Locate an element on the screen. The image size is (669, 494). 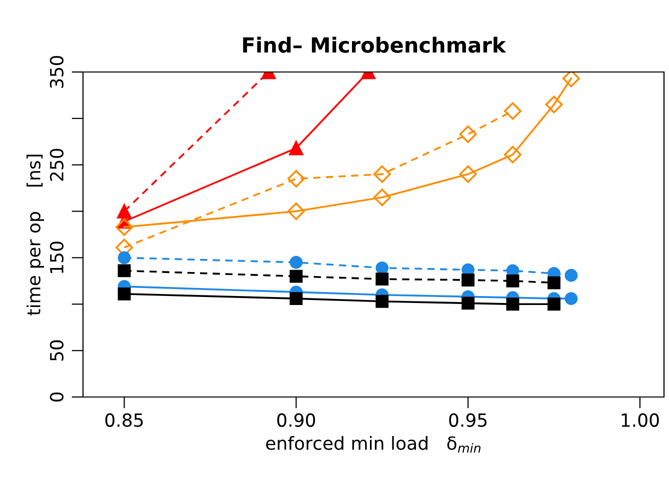
x-tick-label: 0.85 is located at coordinates (124, 420).